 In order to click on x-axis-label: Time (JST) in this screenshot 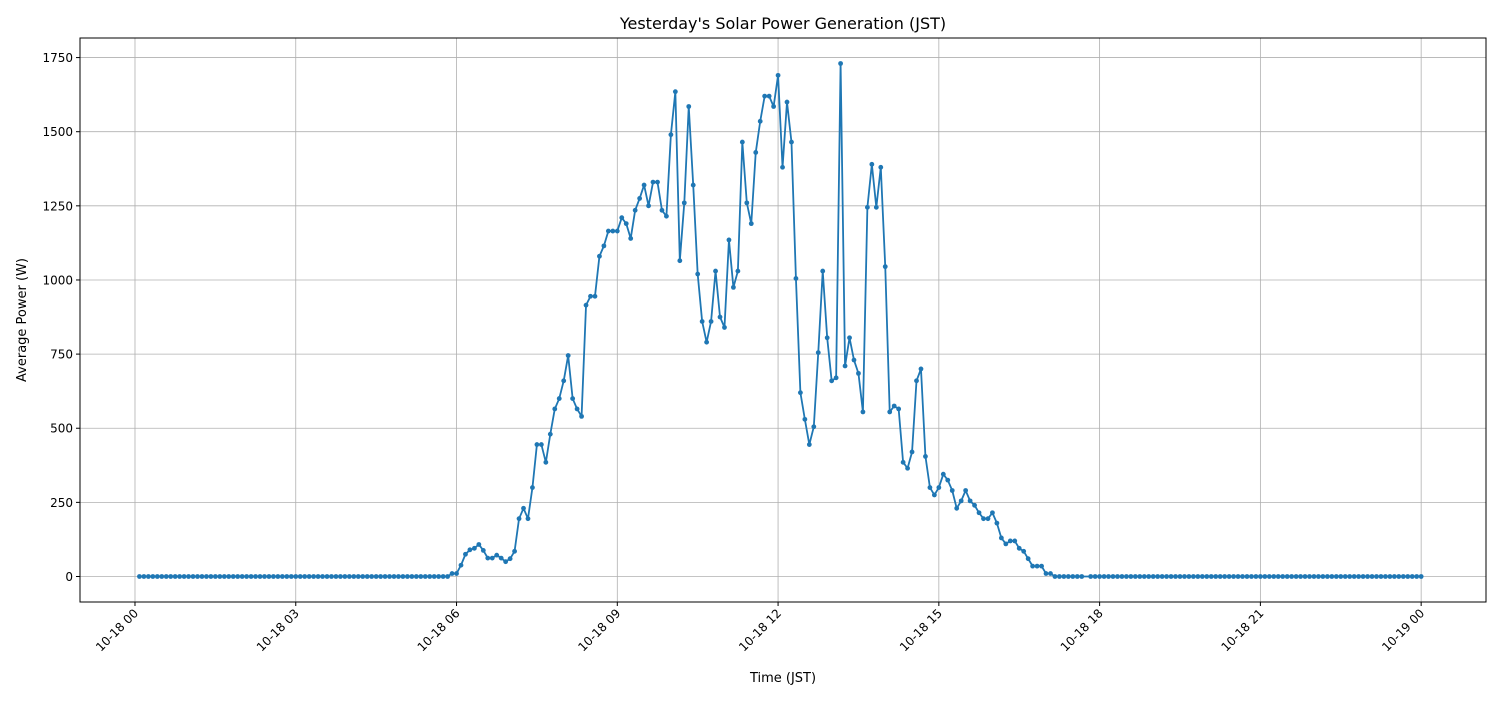, I will do `click(782, 678)`.